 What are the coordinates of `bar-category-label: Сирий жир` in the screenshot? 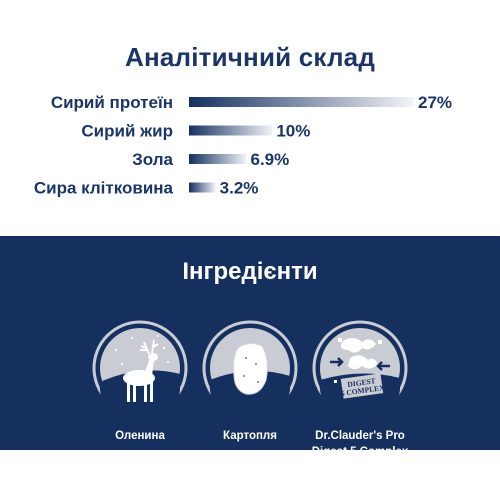 It's located at (127, 131).